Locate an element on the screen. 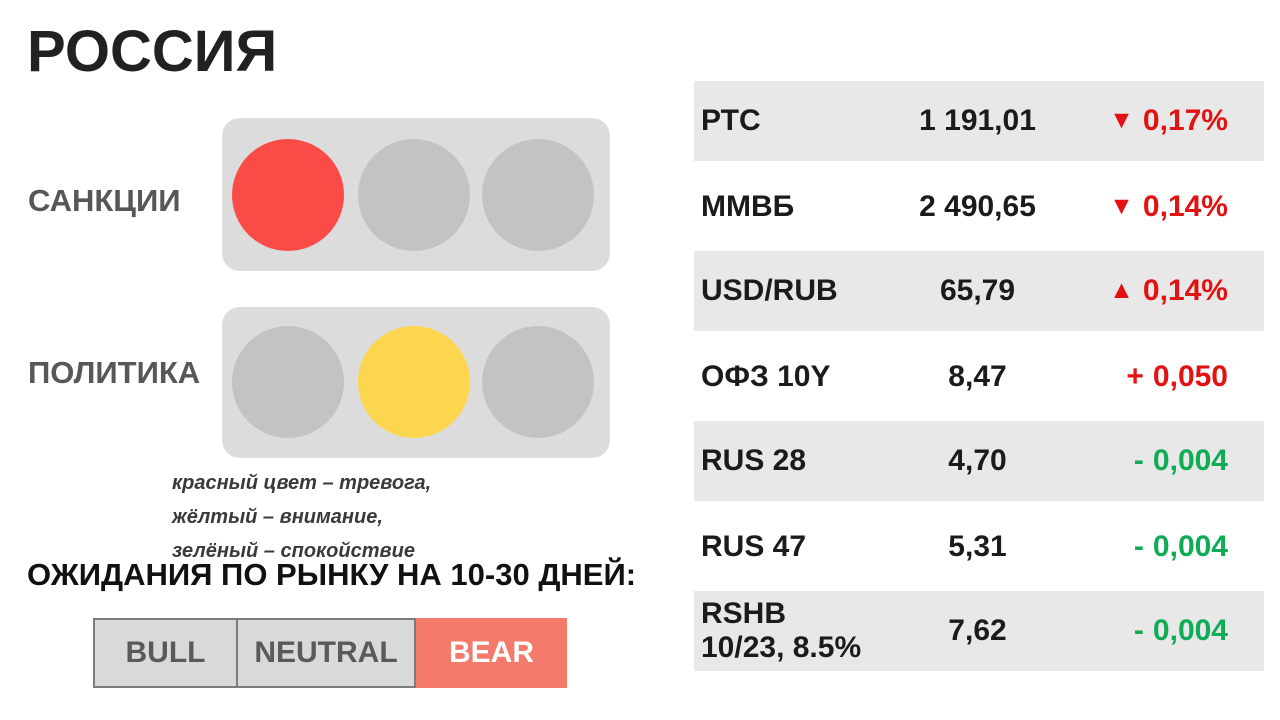 The image size is (1280, 720). instrument-change: ▼ 0,14% is located at coordinates (1169, 207).